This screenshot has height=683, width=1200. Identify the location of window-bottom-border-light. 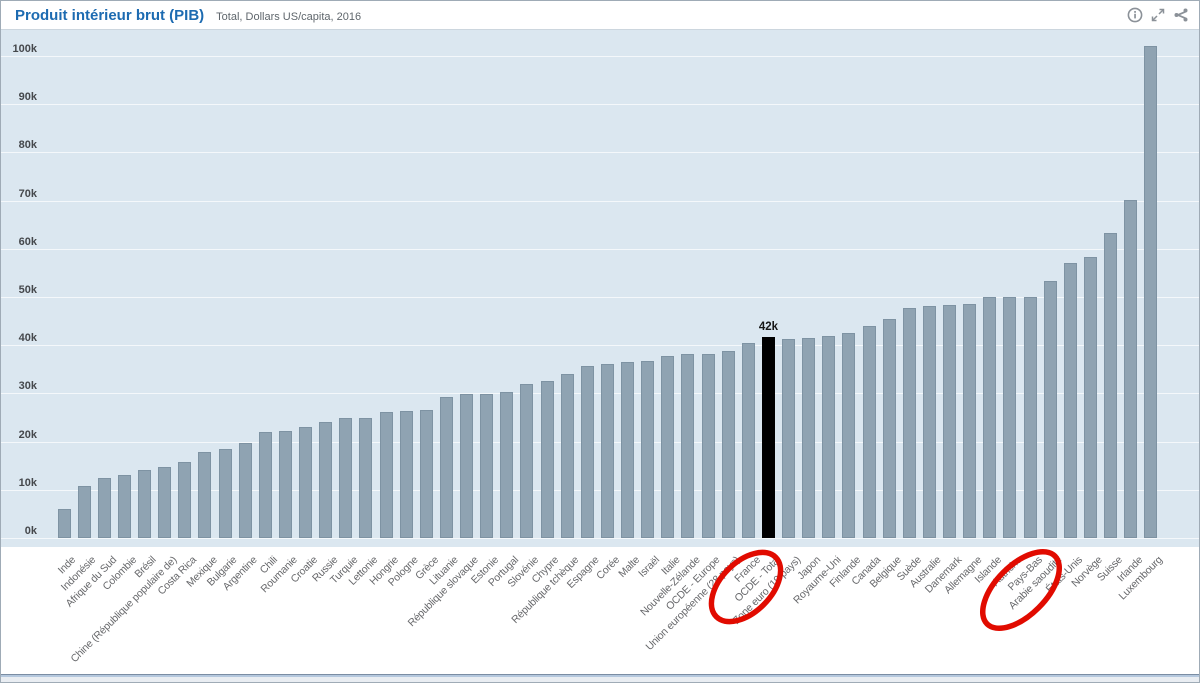
(600, 676).